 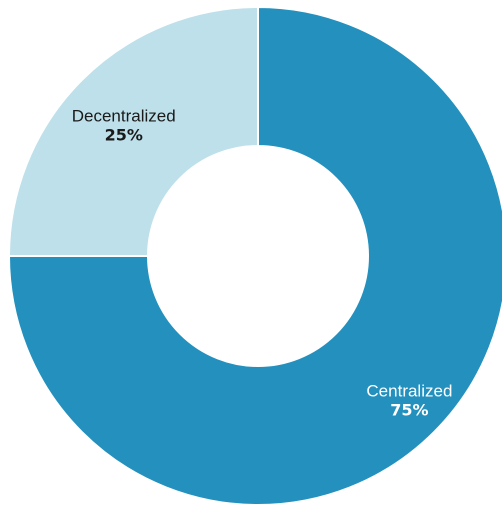 I want to click on slice-label-centralized: Centralized, so click(x=409, y=390).